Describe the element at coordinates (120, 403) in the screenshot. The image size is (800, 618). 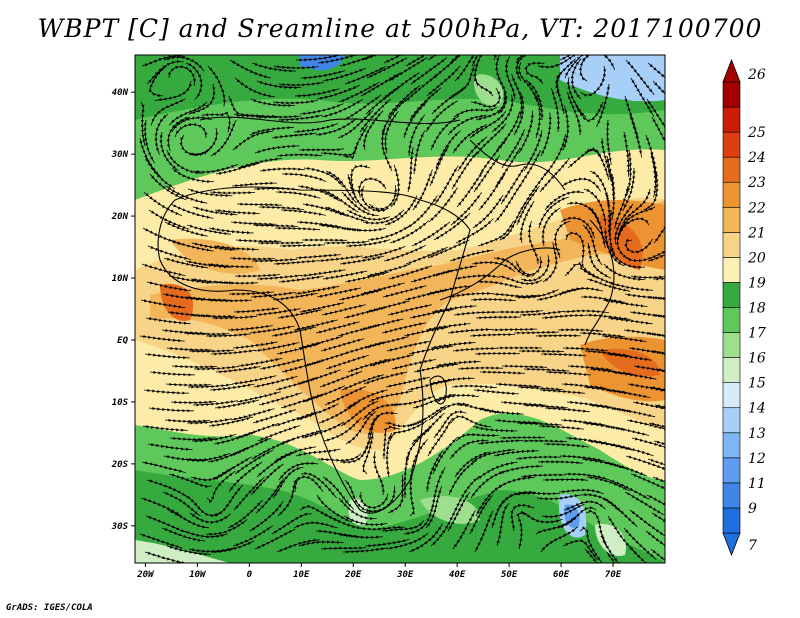
I see `lat-tick-label: 10S` at that location.